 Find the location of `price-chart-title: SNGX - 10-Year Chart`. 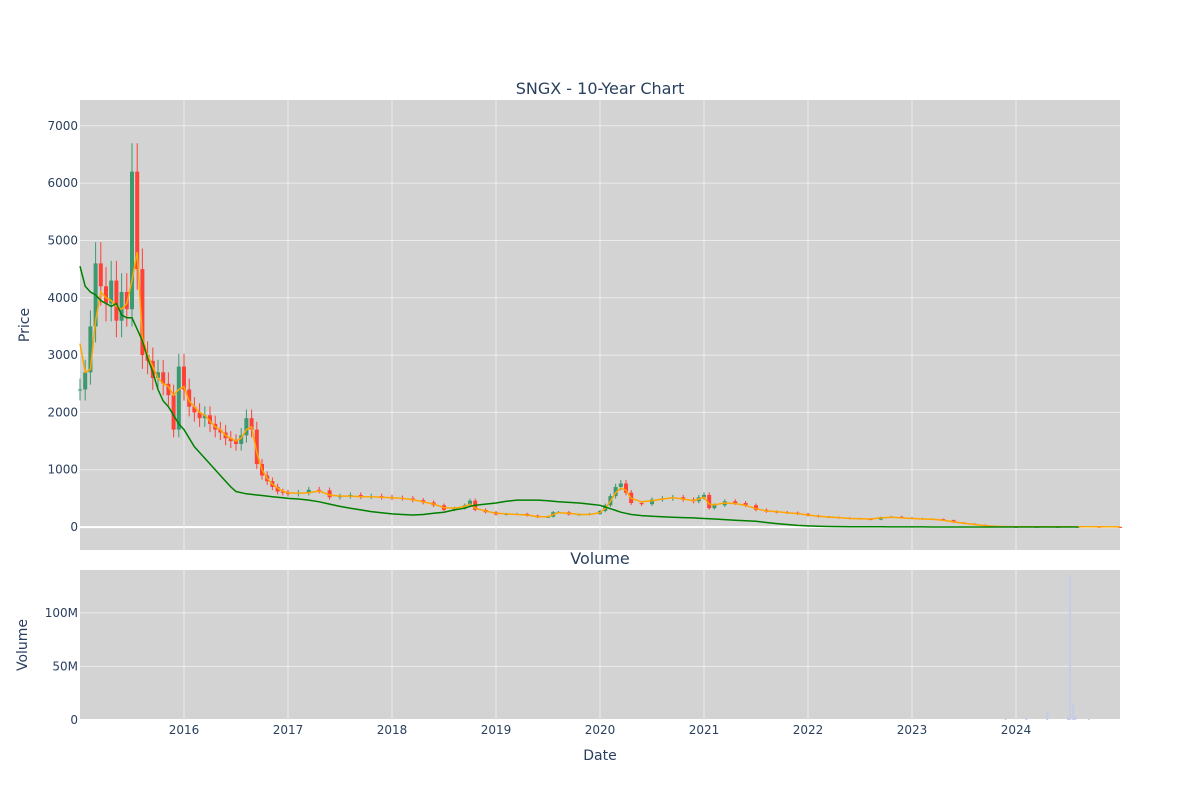

price-chart-title: SNGX - 10-Year Chart is located at coordinates (600, 88).